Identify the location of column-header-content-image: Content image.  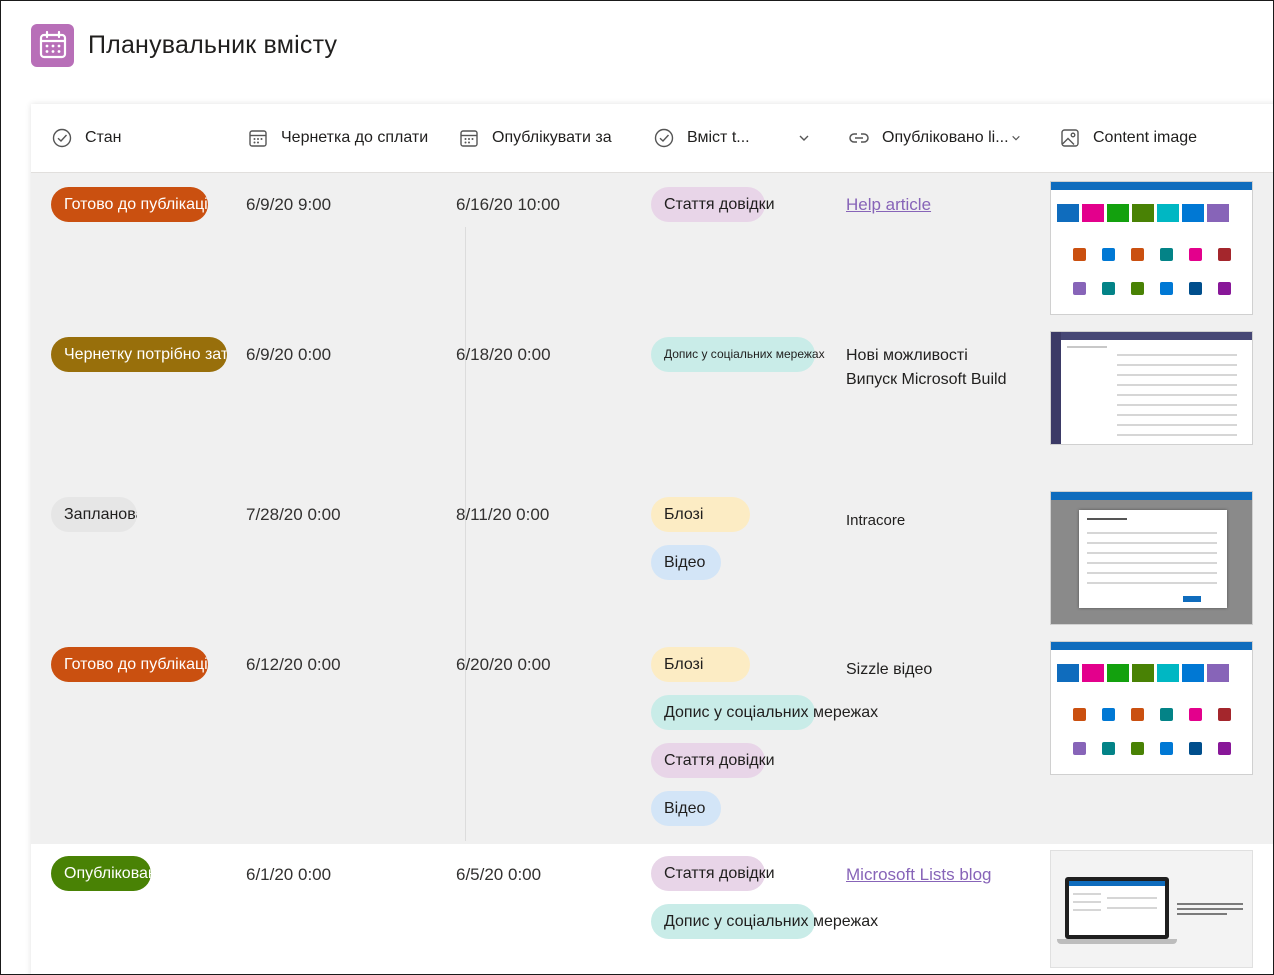
(1159, 138).